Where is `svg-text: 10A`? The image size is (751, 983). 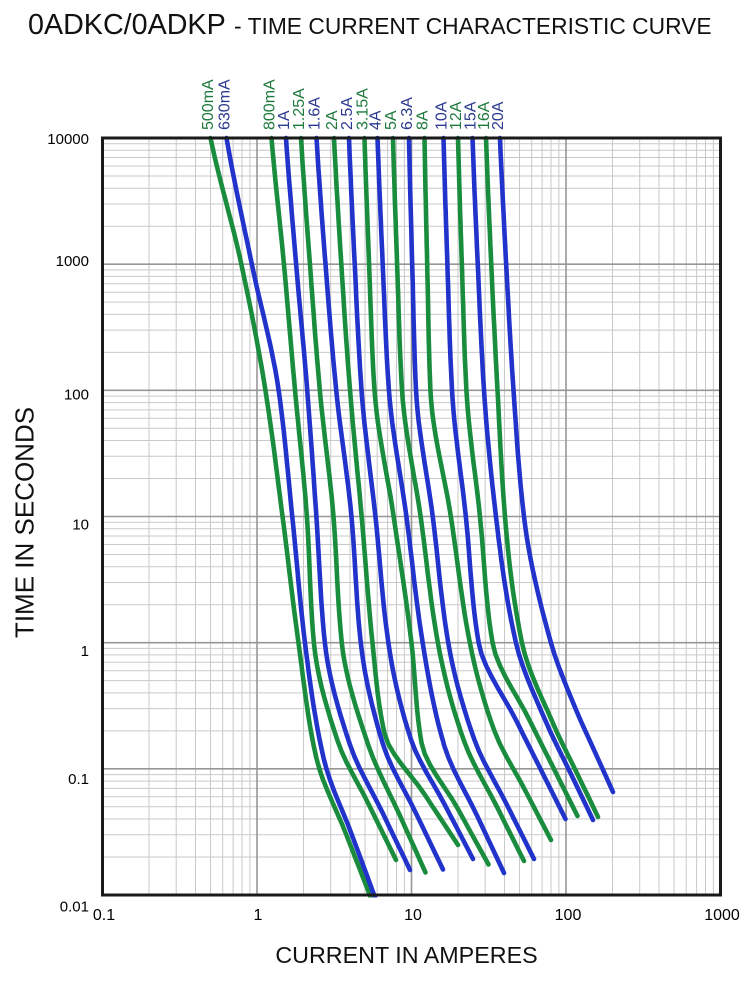 svg-text: 10A is located at coordinates (441, 115).